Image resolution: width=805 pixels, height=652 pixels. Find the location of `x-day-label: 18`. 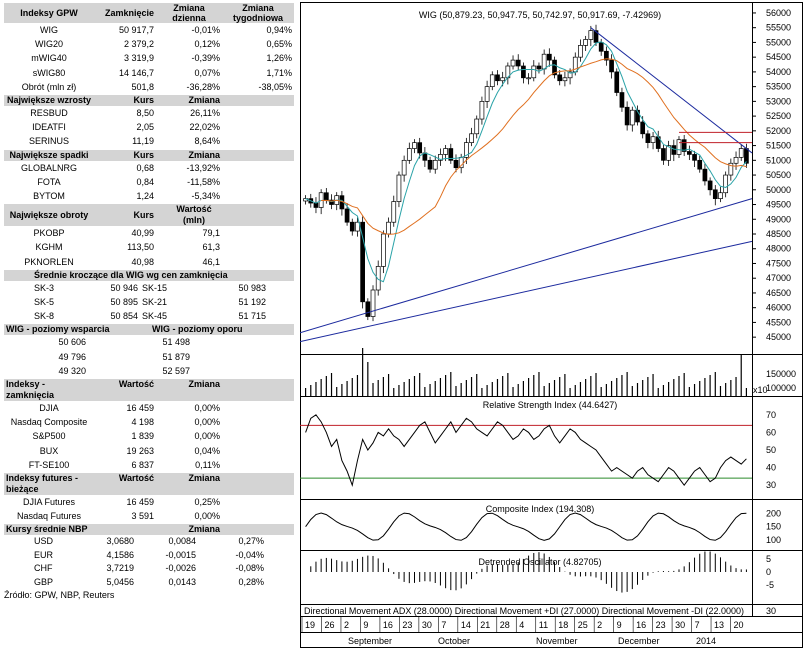

x-day-label: 18 is located at coordinates (563, 625).